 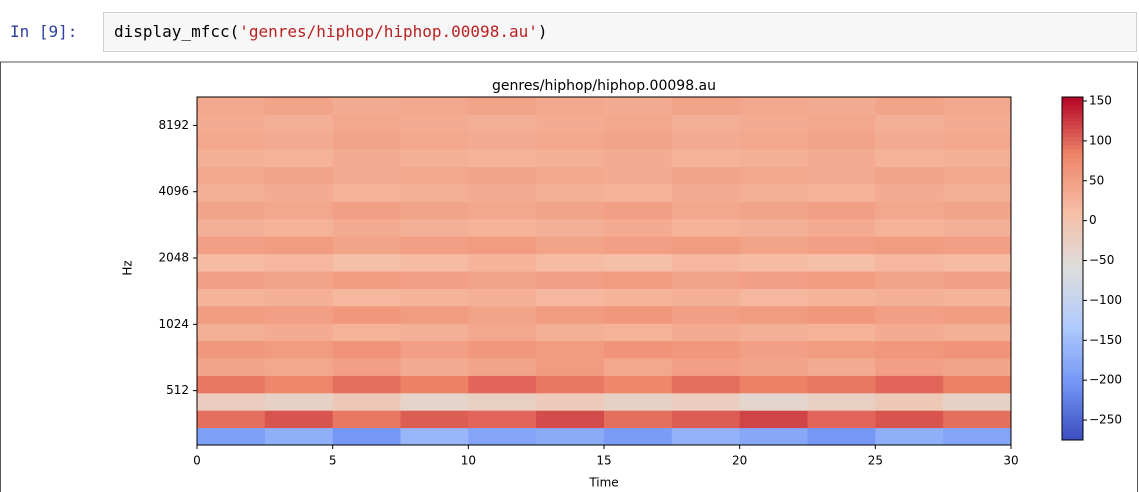 I want to click on x-tick-label: 20, so click(x=739, y=461).